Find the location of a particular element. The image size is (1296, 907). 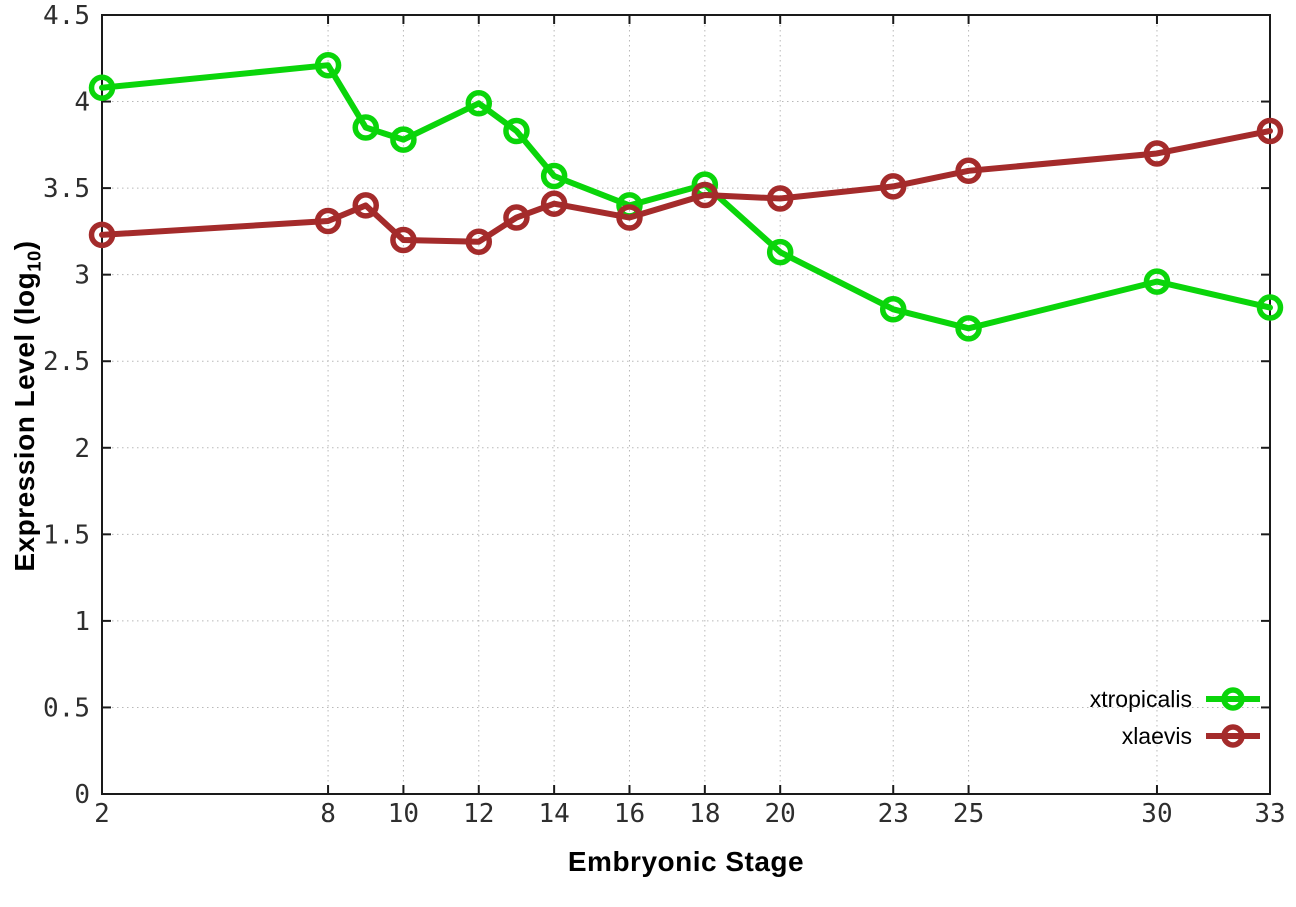

x-tick-label: 33 is located at coordinates (1269, 814).